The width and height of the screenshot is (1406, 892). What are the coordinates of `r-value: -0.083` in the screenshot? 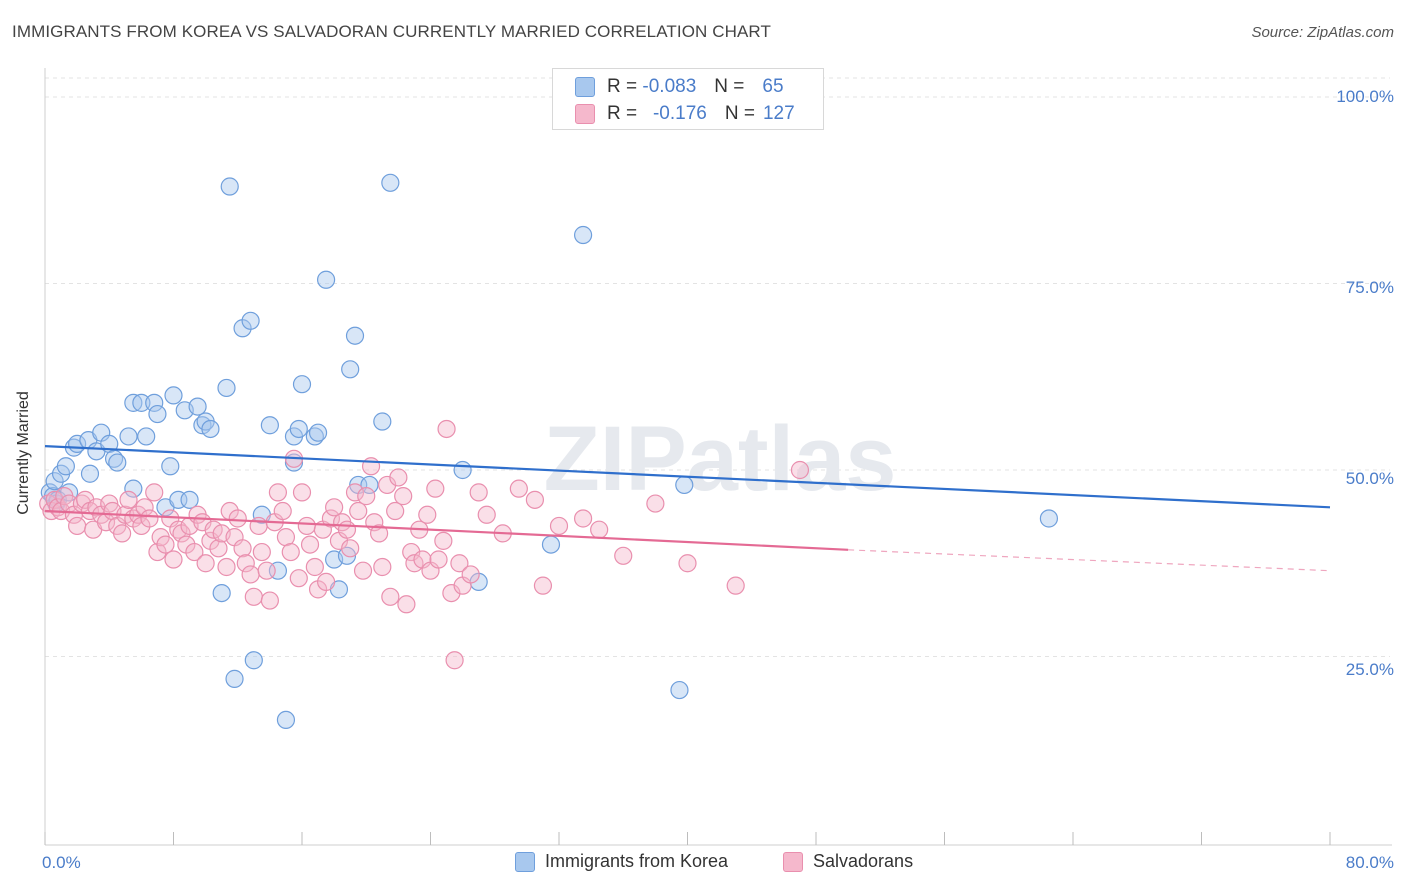 It's located at (669, 86).